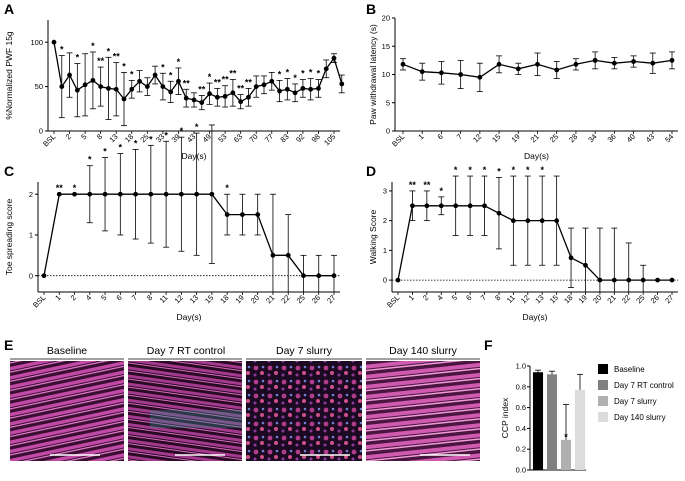 The height and width of the screenshot is (481, 685). What do you see at coordinates (39, 86) in the screenshot?
I see `y-tick-label: 50` at bounding box center [39, 86].